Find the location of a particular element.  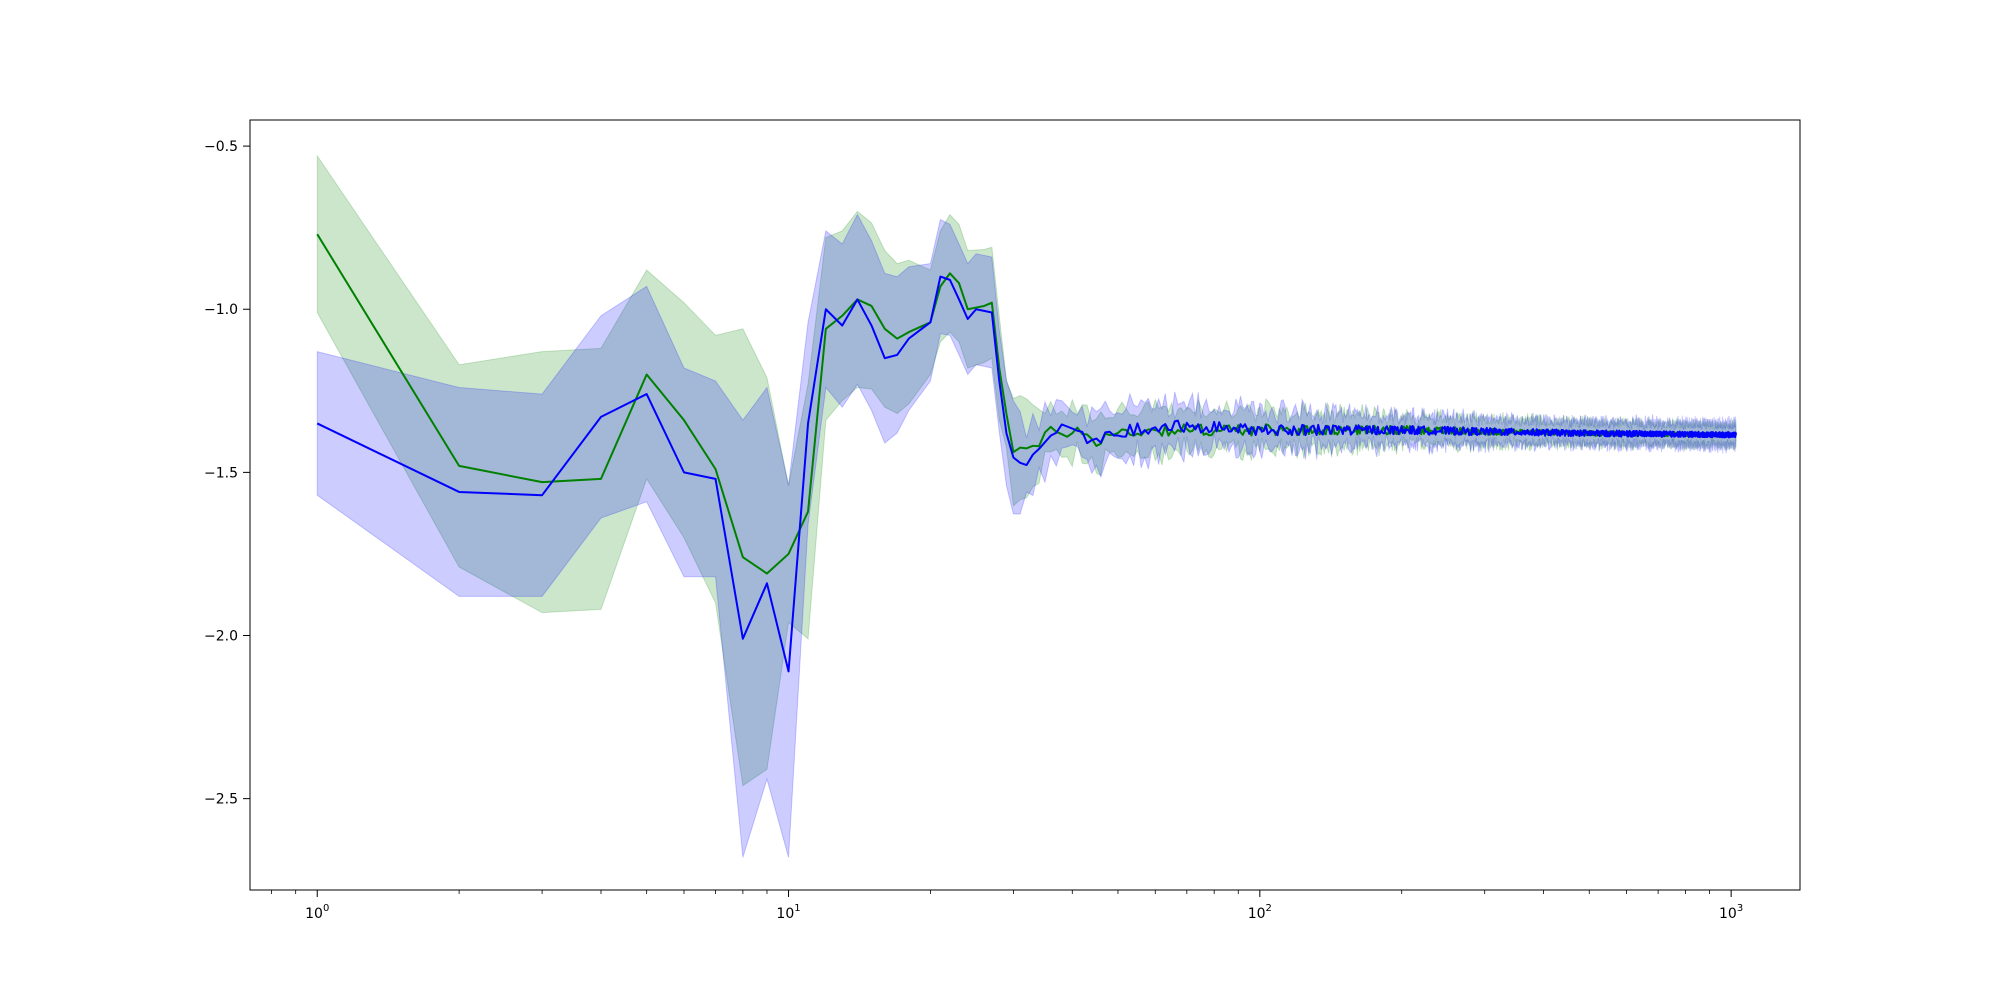

y-axis: −0.5 −1.0 −1.5 −2.0 −2.5 is located at coordinates (227, 473).